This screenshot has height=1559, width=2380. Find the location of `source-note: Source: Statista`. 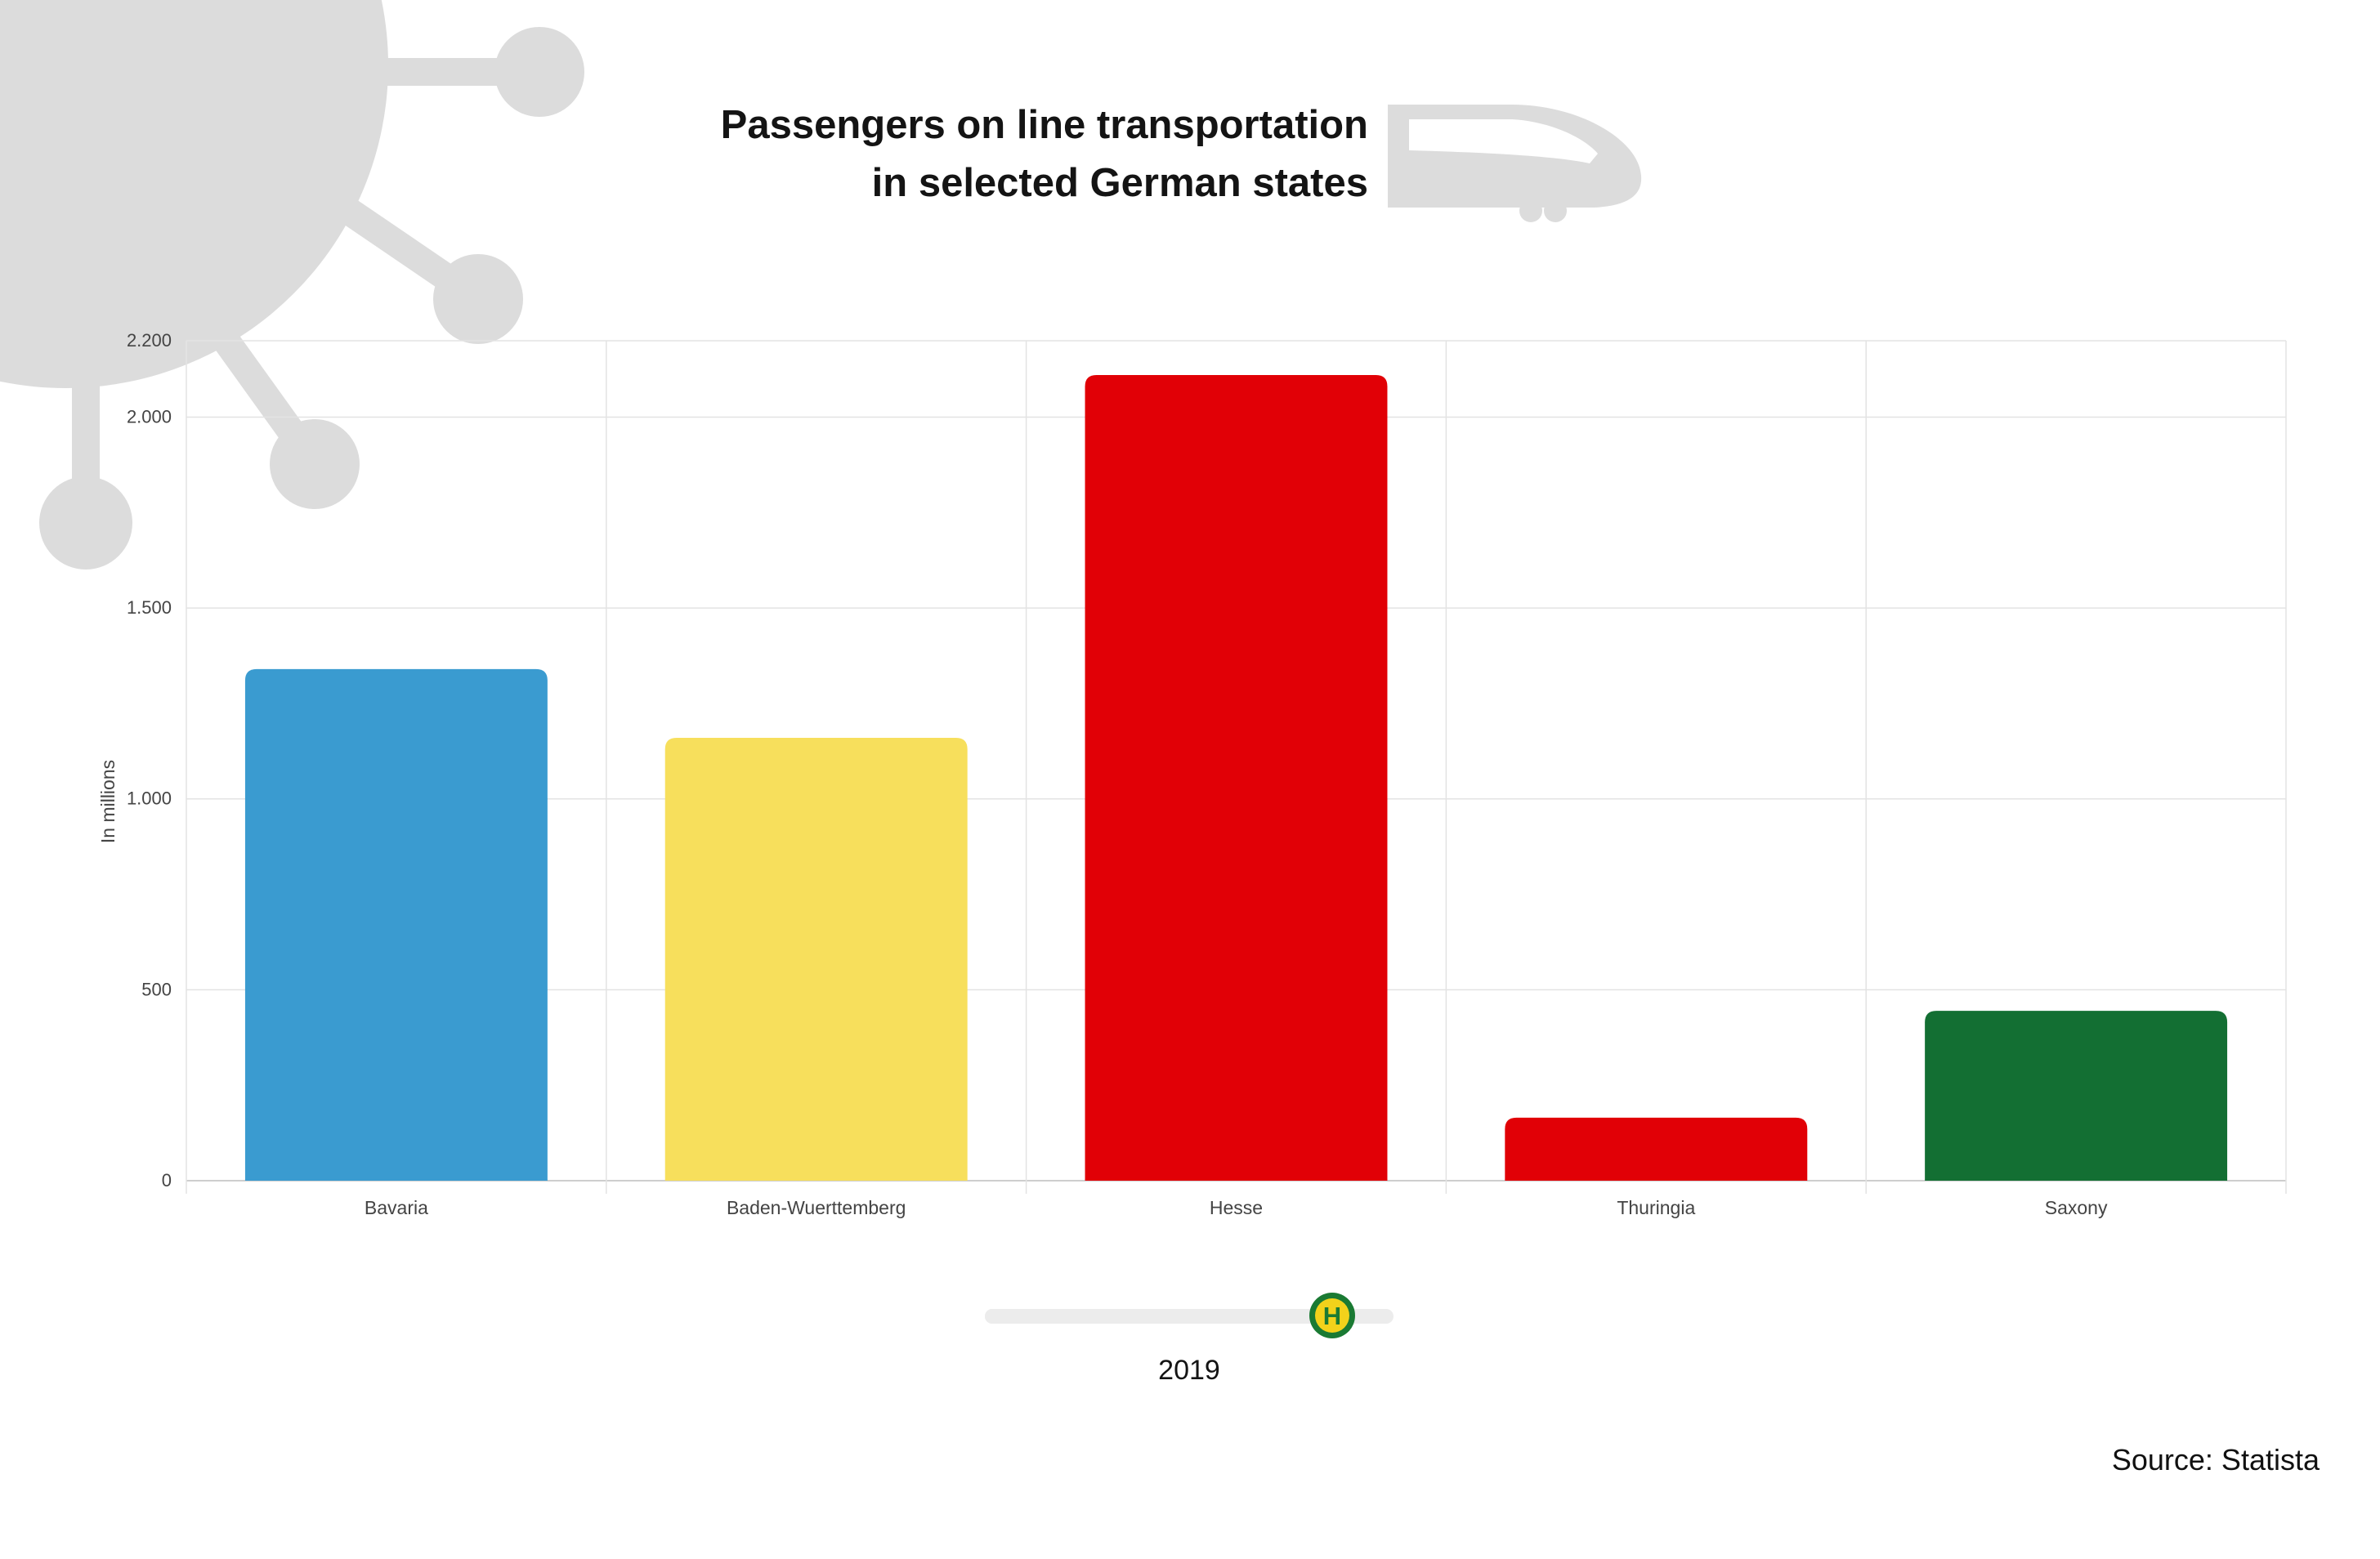

source-note: Source: Statista is located at coordinates (2215, 1459).